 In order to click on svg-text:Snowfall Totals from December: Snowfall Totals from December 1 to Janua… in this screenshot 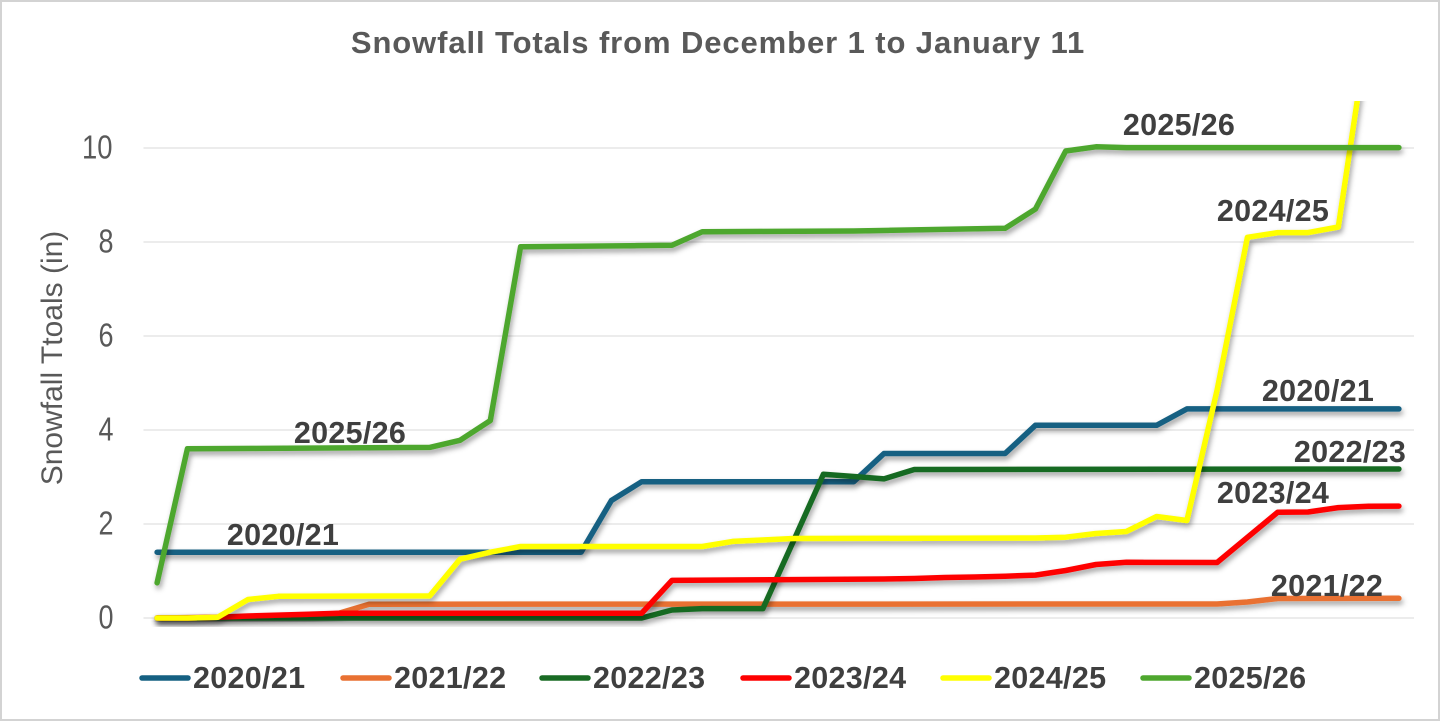, I will do `click(718, 42)`.